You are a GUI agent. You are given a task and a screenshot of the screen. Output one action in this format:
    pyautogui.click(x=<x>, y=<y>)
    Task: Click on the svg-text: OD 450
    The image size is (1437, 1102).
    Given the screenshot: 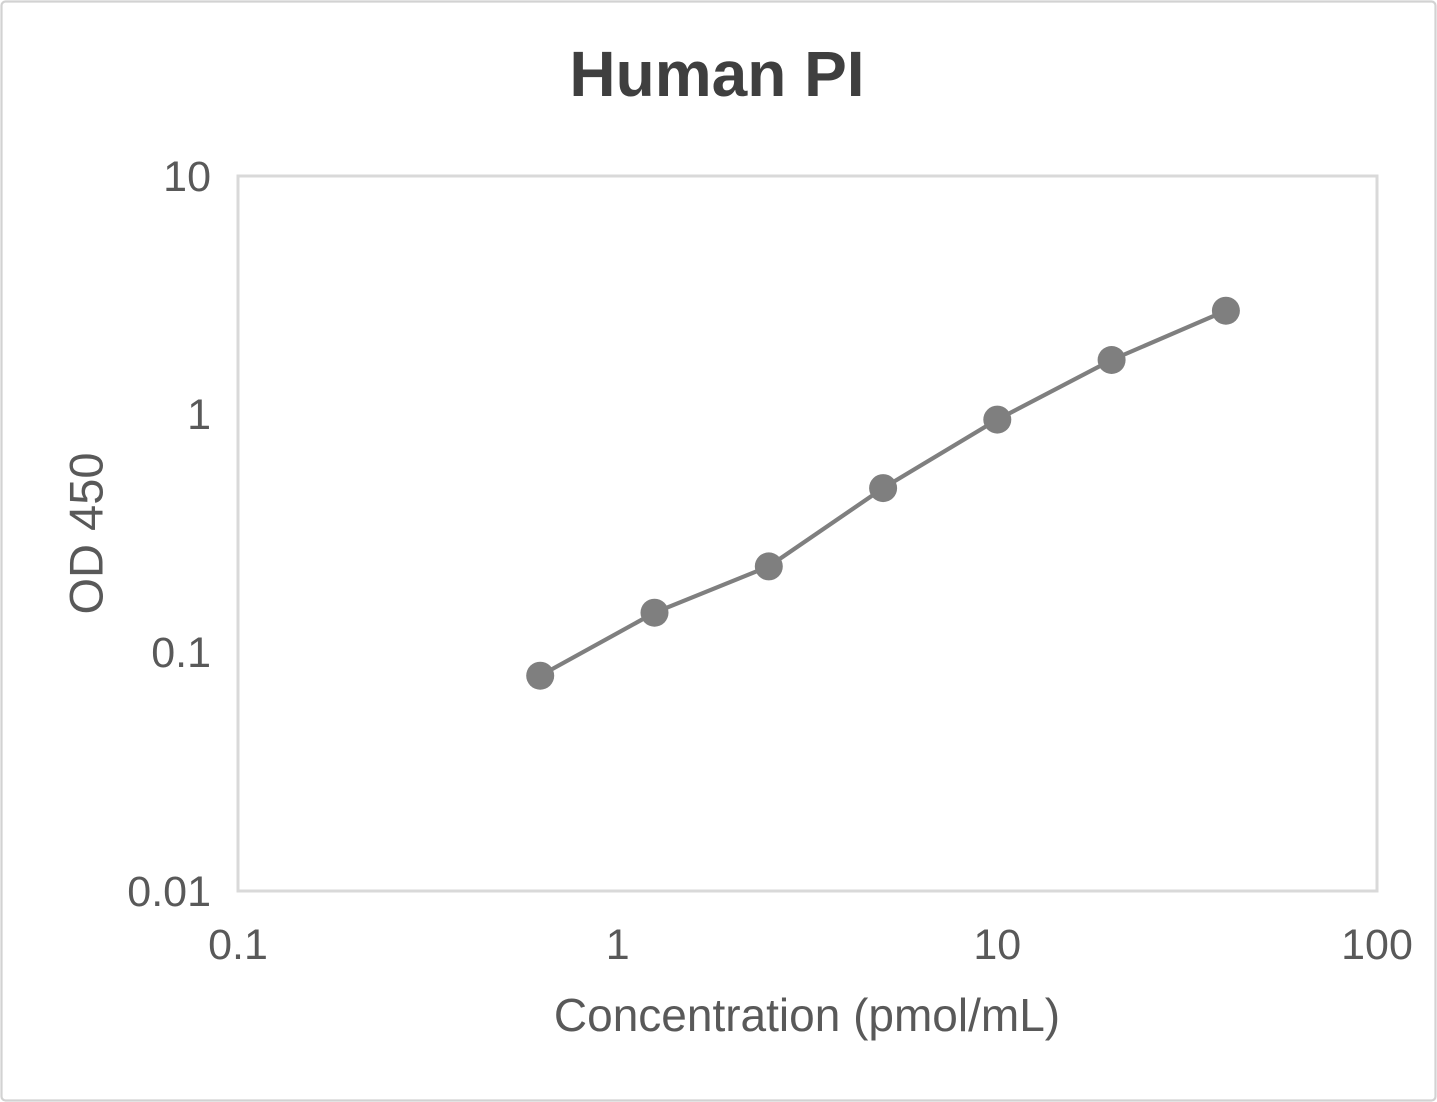 What is the action you would take?
    pyautogui.click(x=86, y=534)
    